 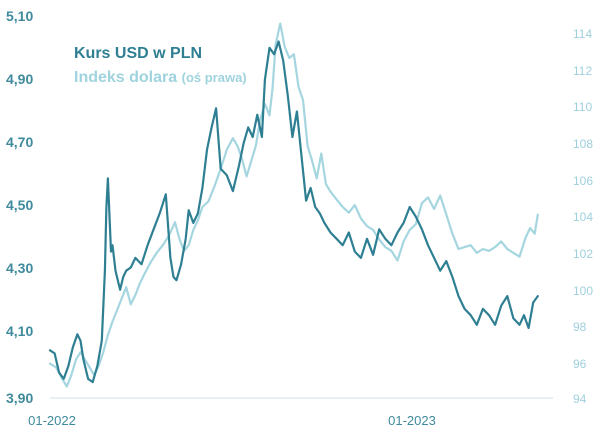 I want to click on left-tick-label: 4,10, so click(x=19, y=331).